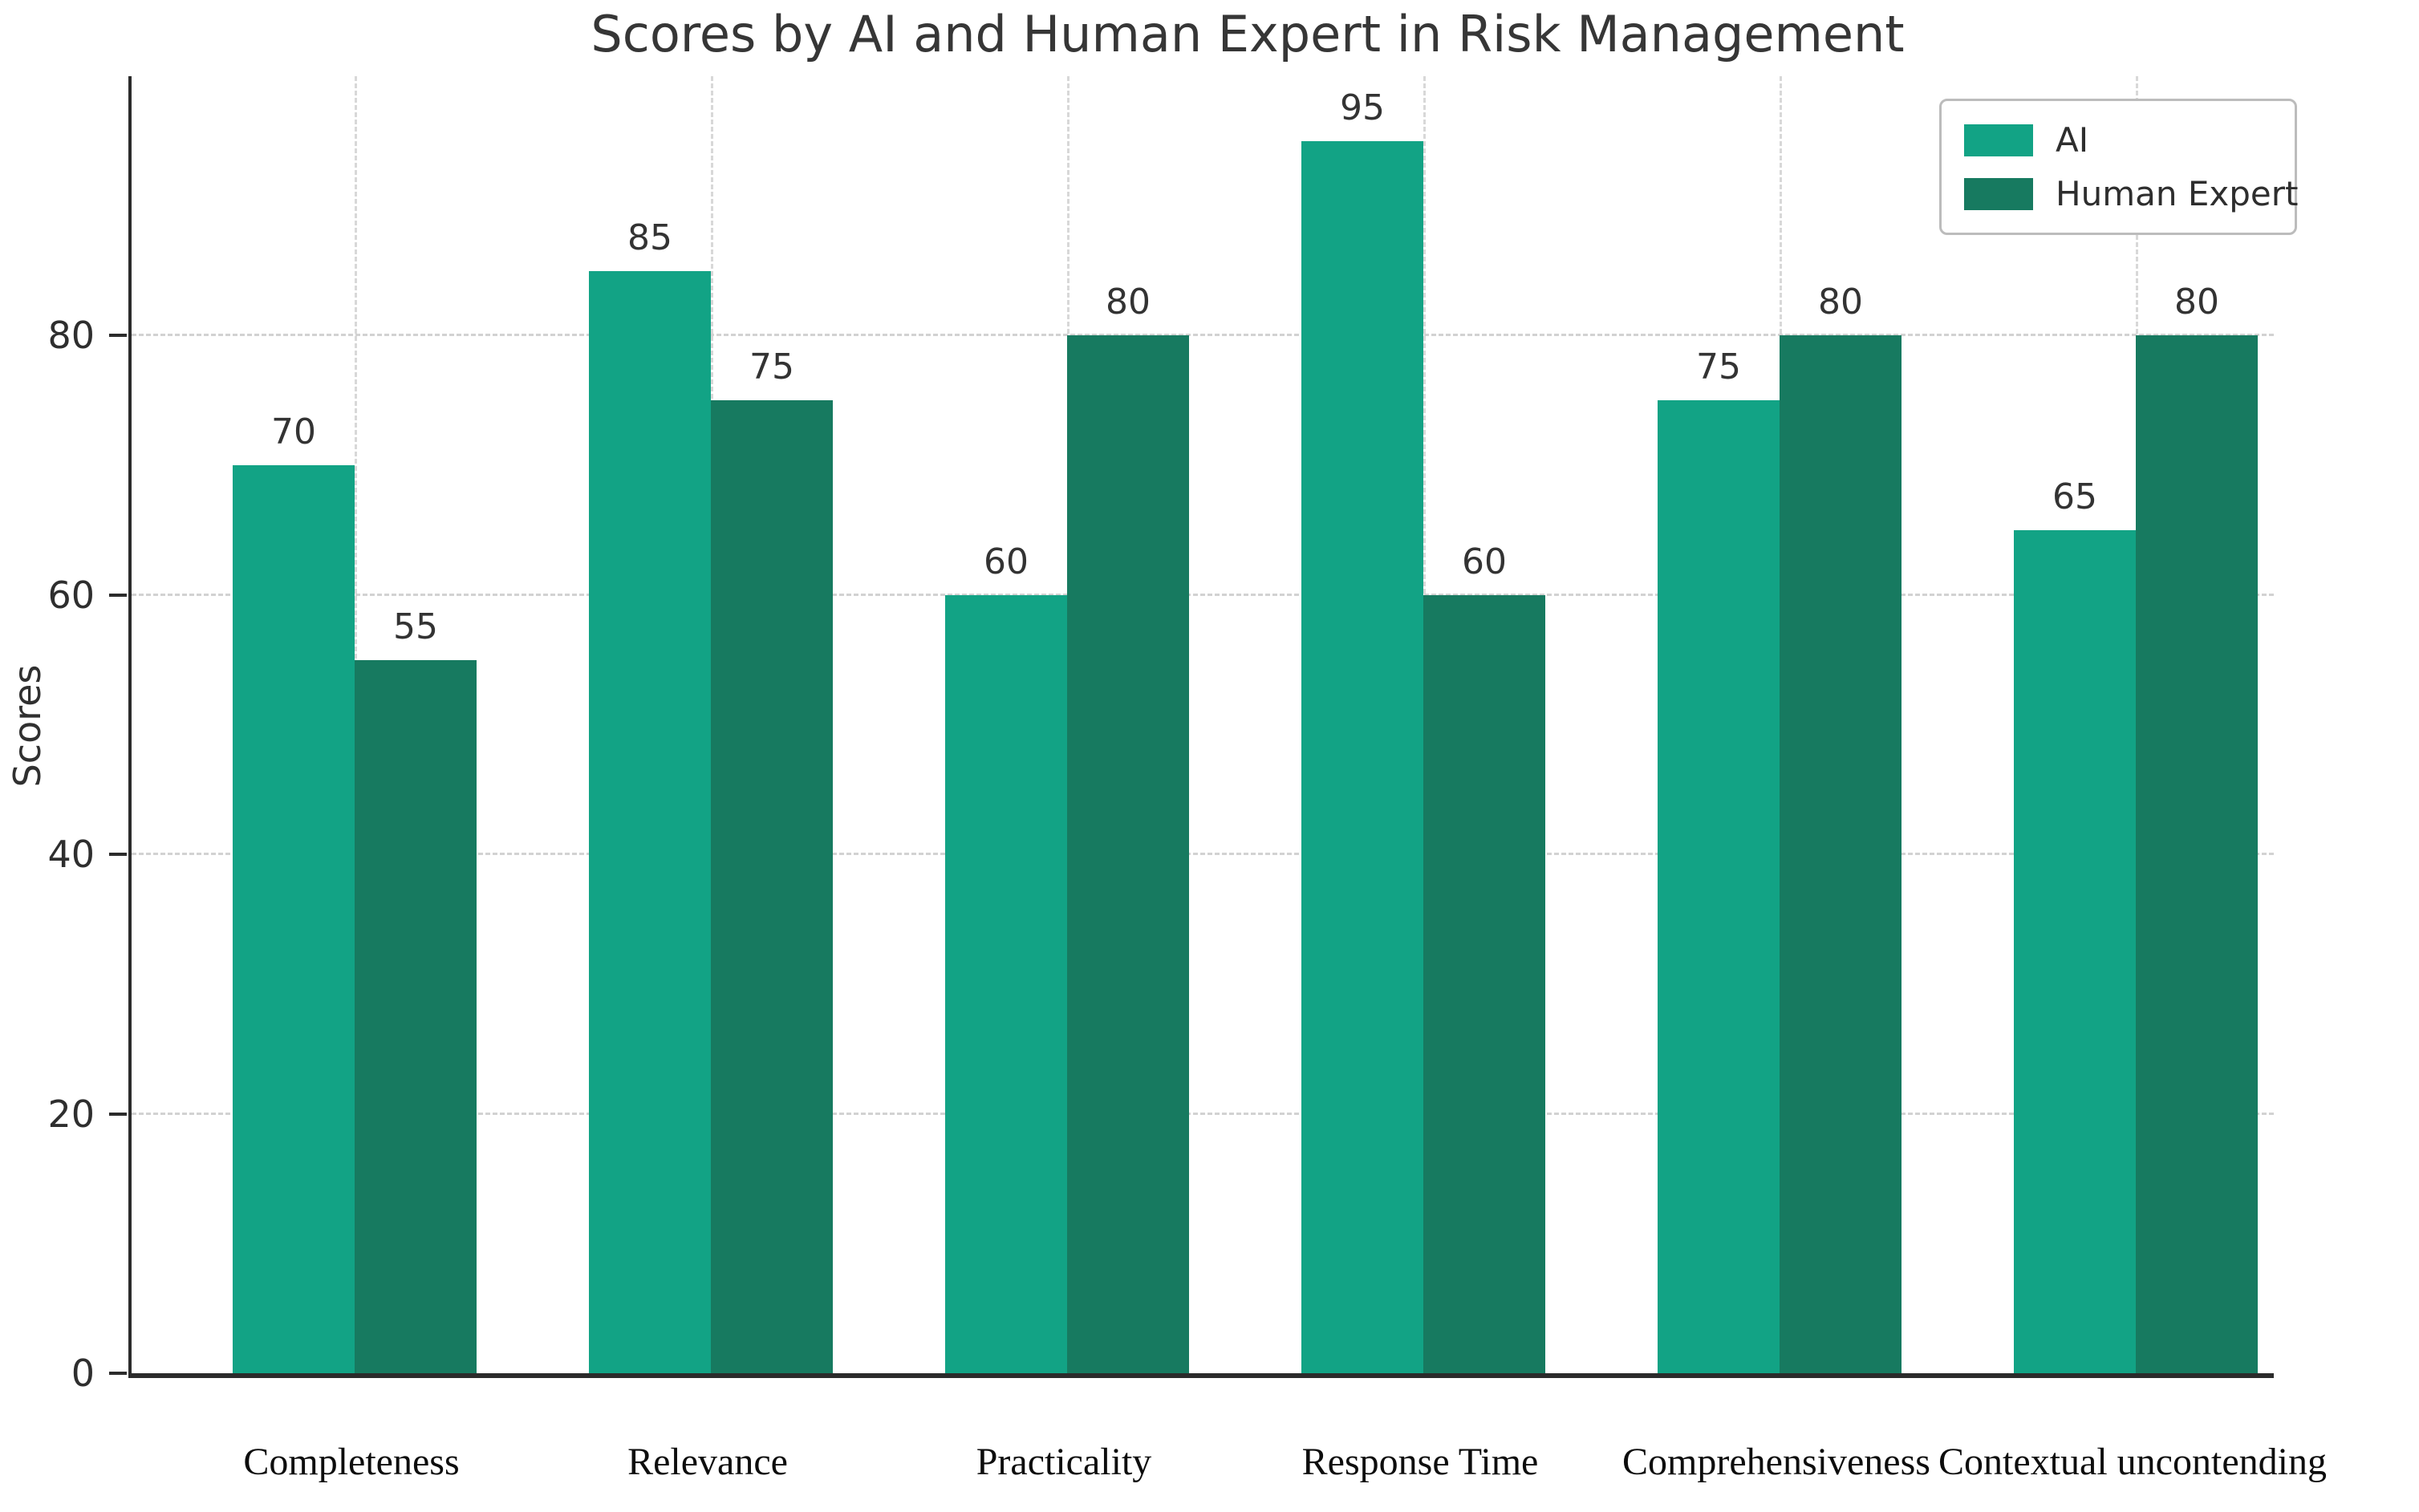  I want to click on y-axis-ticks: 0 20 40 60 80, so click(64, 735).